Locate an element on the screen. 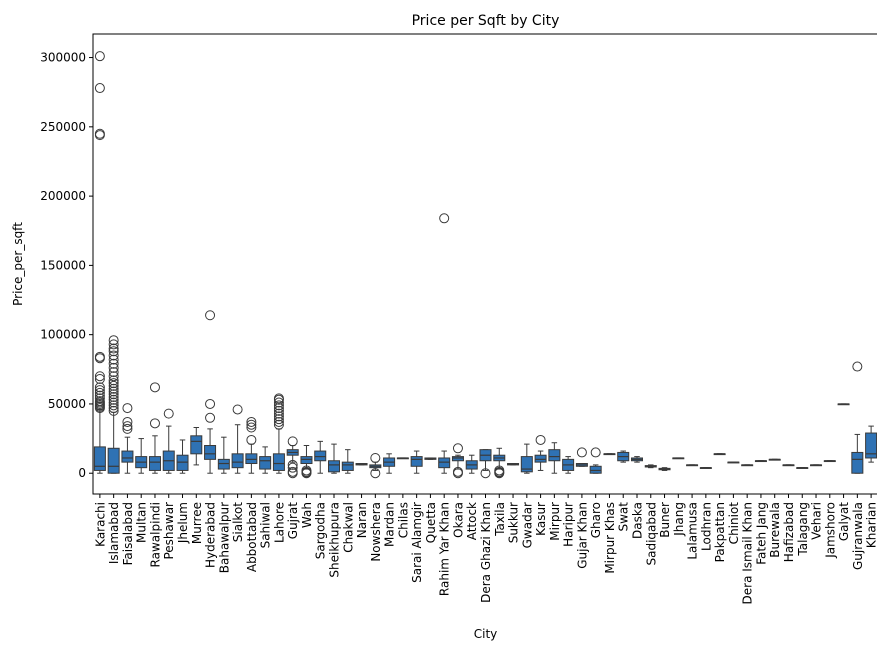 Image resolution: width=877 pixels, height=652 pixels. x-axis-label: City is located at coordinates (486, 634).